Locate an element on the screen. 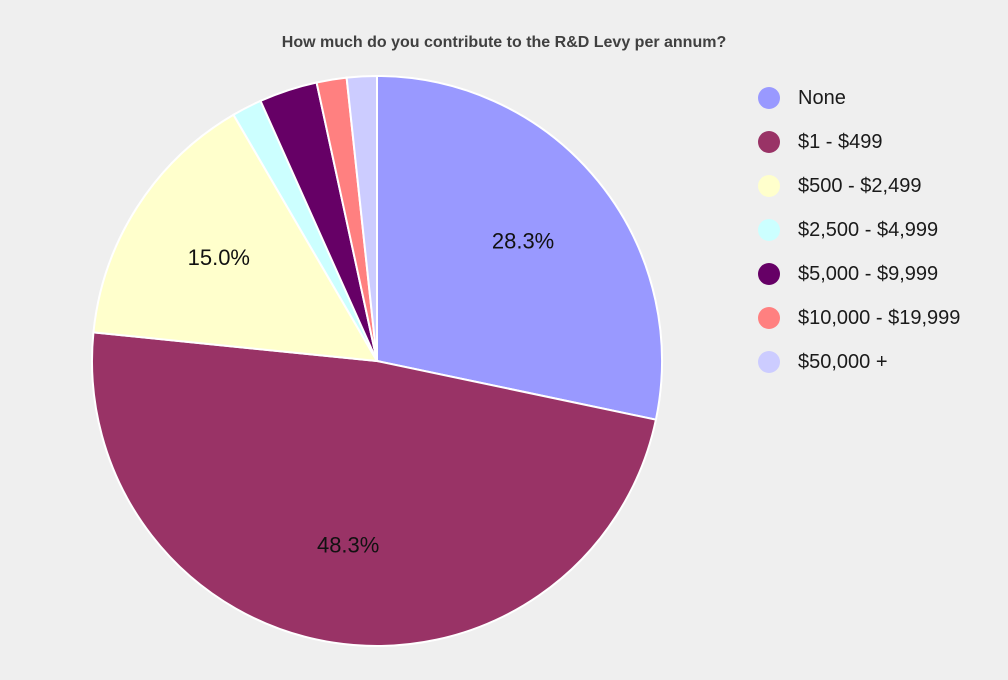 The height and width of the screenshot is (680, 1008). data-label-none: 28.3% is located at coordinates (523, 240).